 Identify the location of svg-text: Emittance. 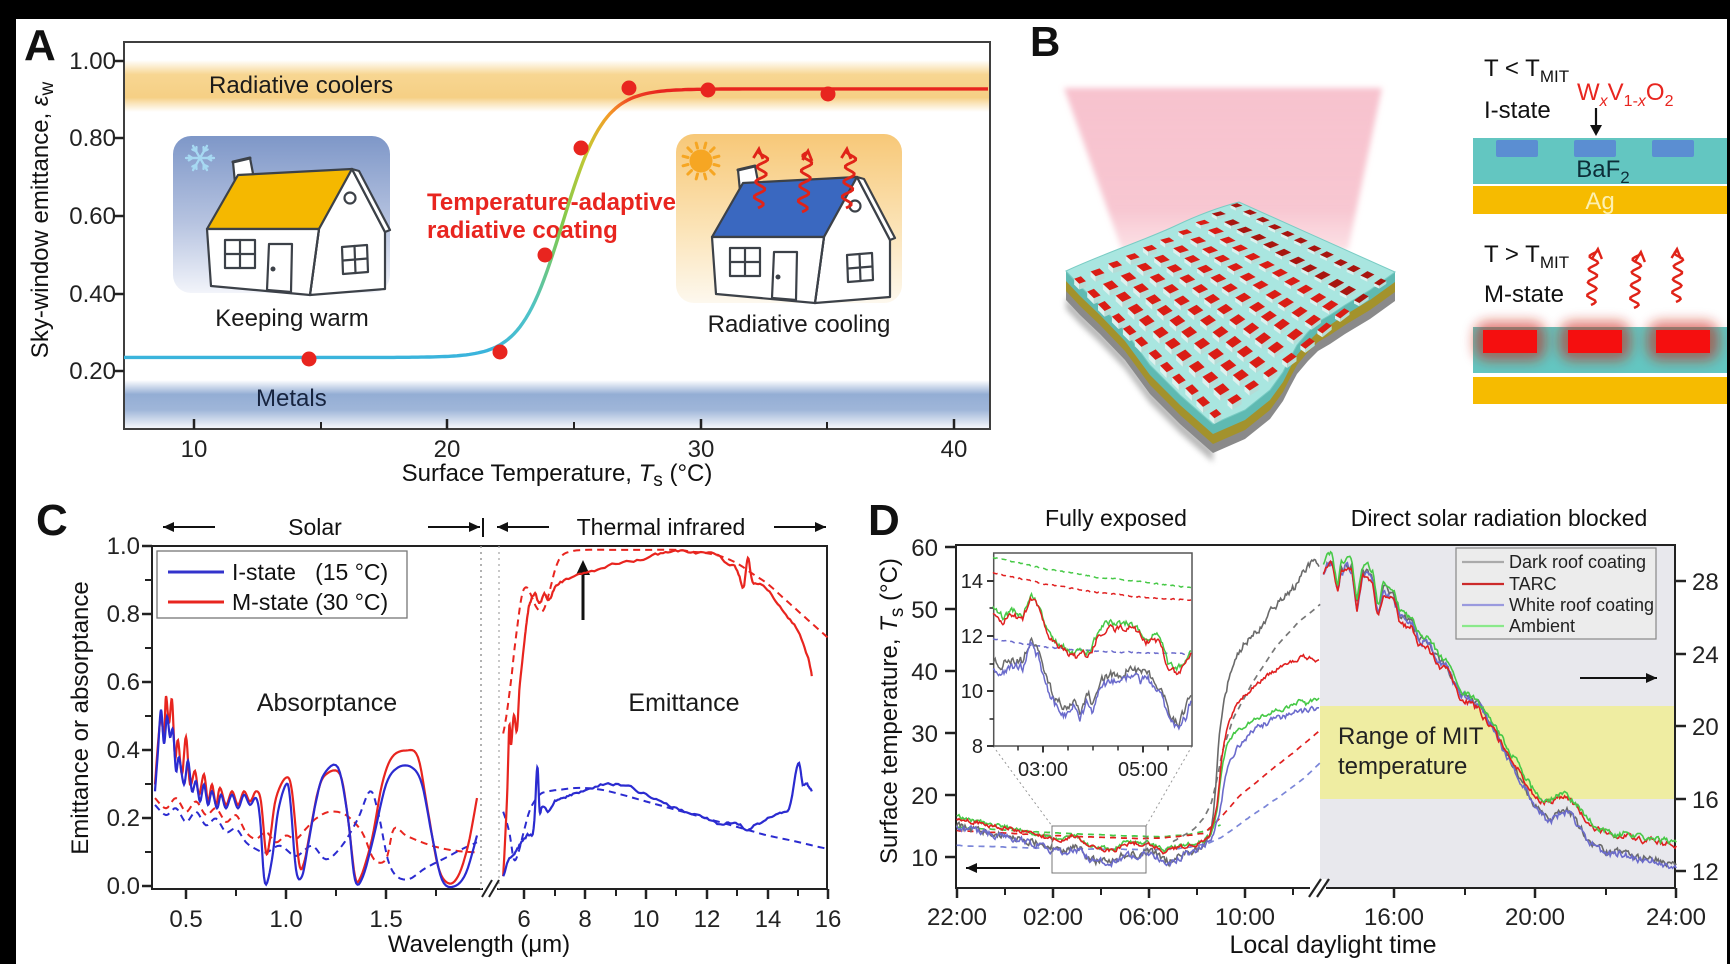
(683, 703).